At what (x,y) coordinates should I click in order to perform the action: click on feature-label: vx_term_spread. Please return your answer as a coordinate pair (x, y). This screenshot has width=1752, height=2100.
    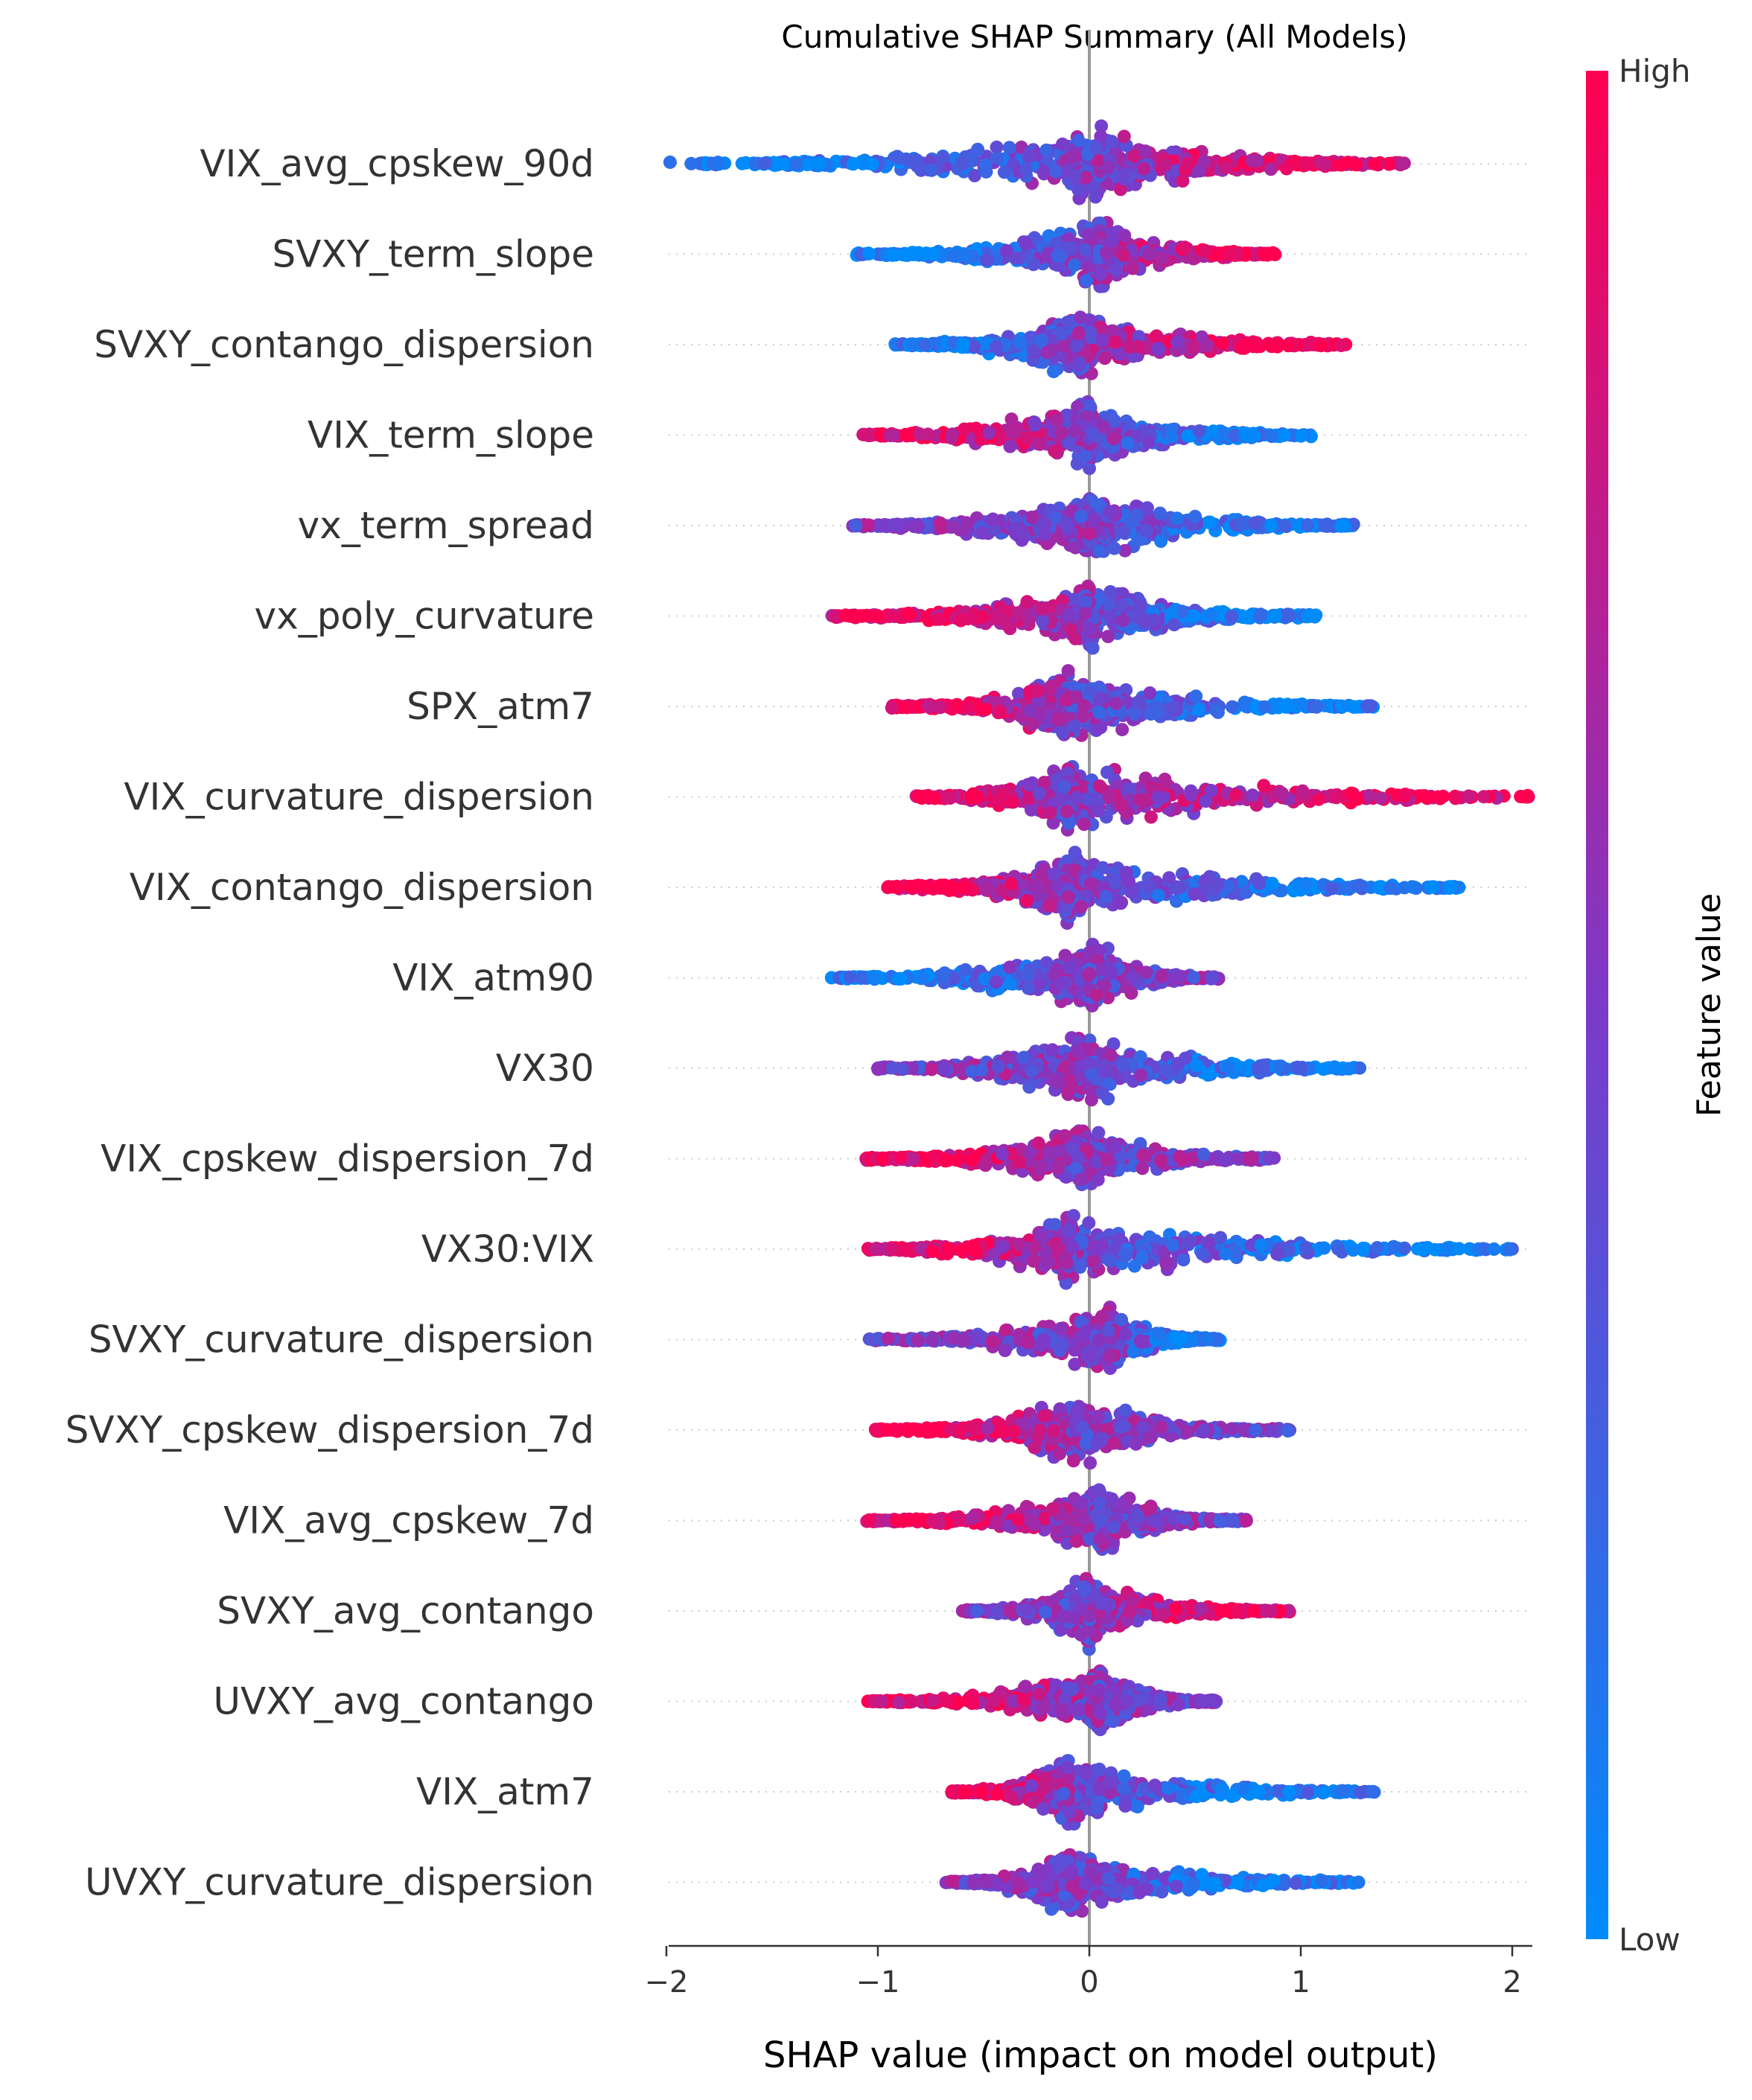
    Looking at the image, I should click on (446, 525).